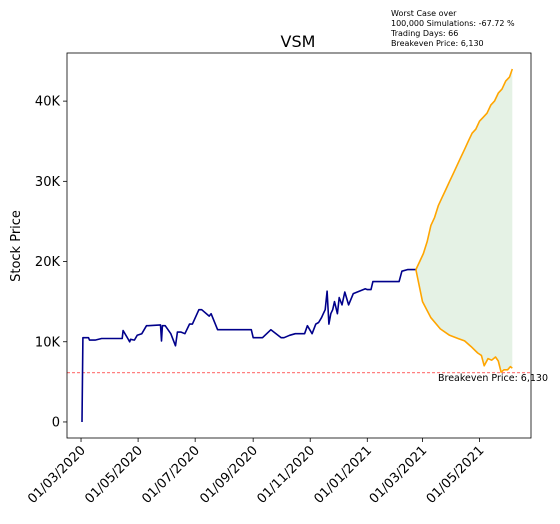 Image resolution: width=560 pixels, height=524 pixels. What do you see at coordinates (456, 475) in the screenshot?
I see `x-tick-label: 01/05/2021` at bounding box center [456, 475].